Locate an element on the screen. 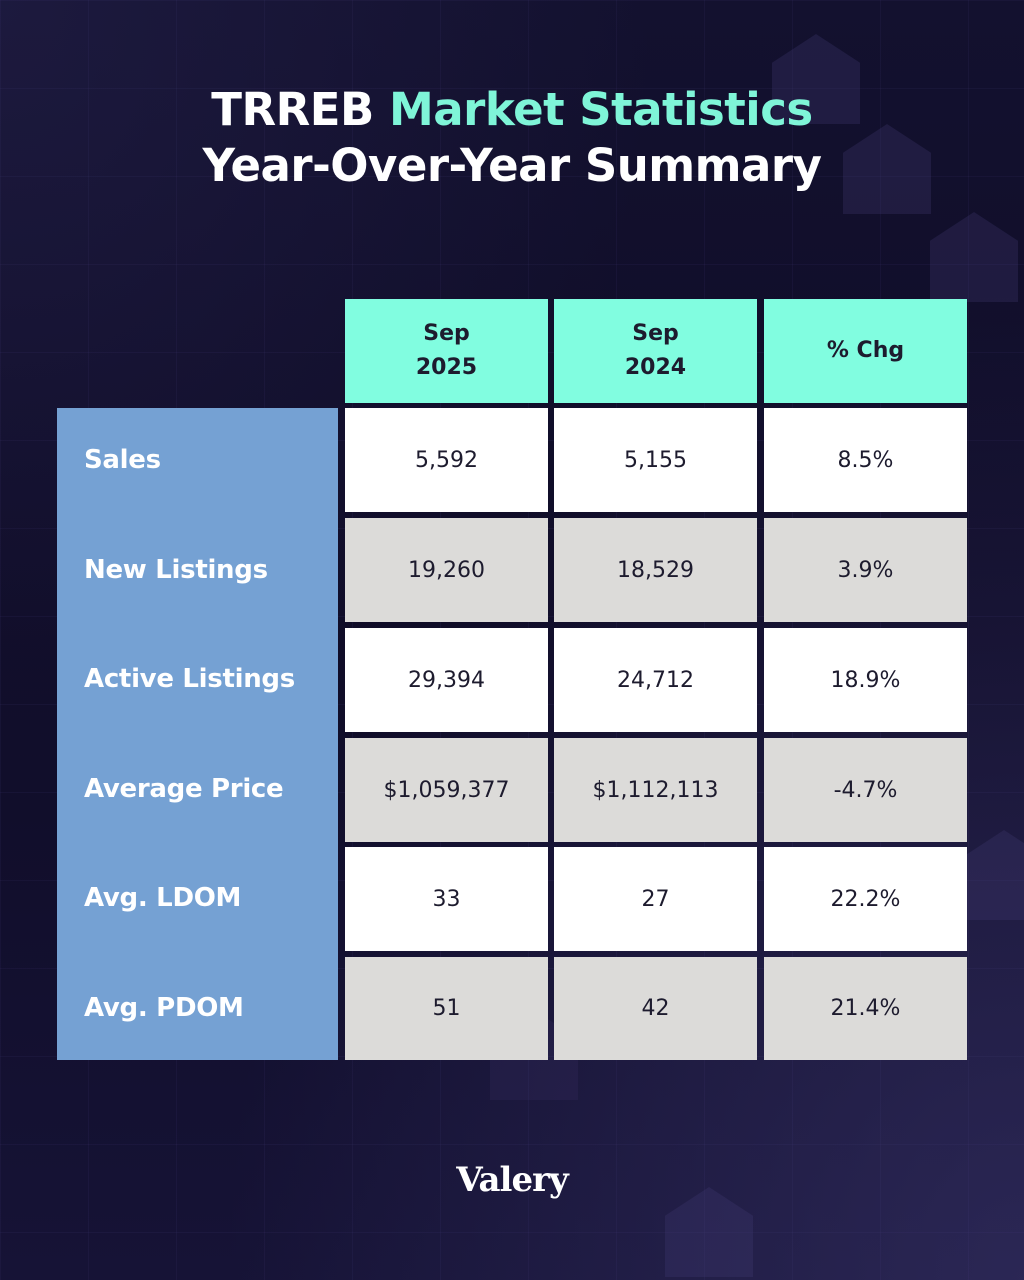 The image size is (1024, 1280). cell-sep-2024: 5,155 is located at coordinates (655, 460).